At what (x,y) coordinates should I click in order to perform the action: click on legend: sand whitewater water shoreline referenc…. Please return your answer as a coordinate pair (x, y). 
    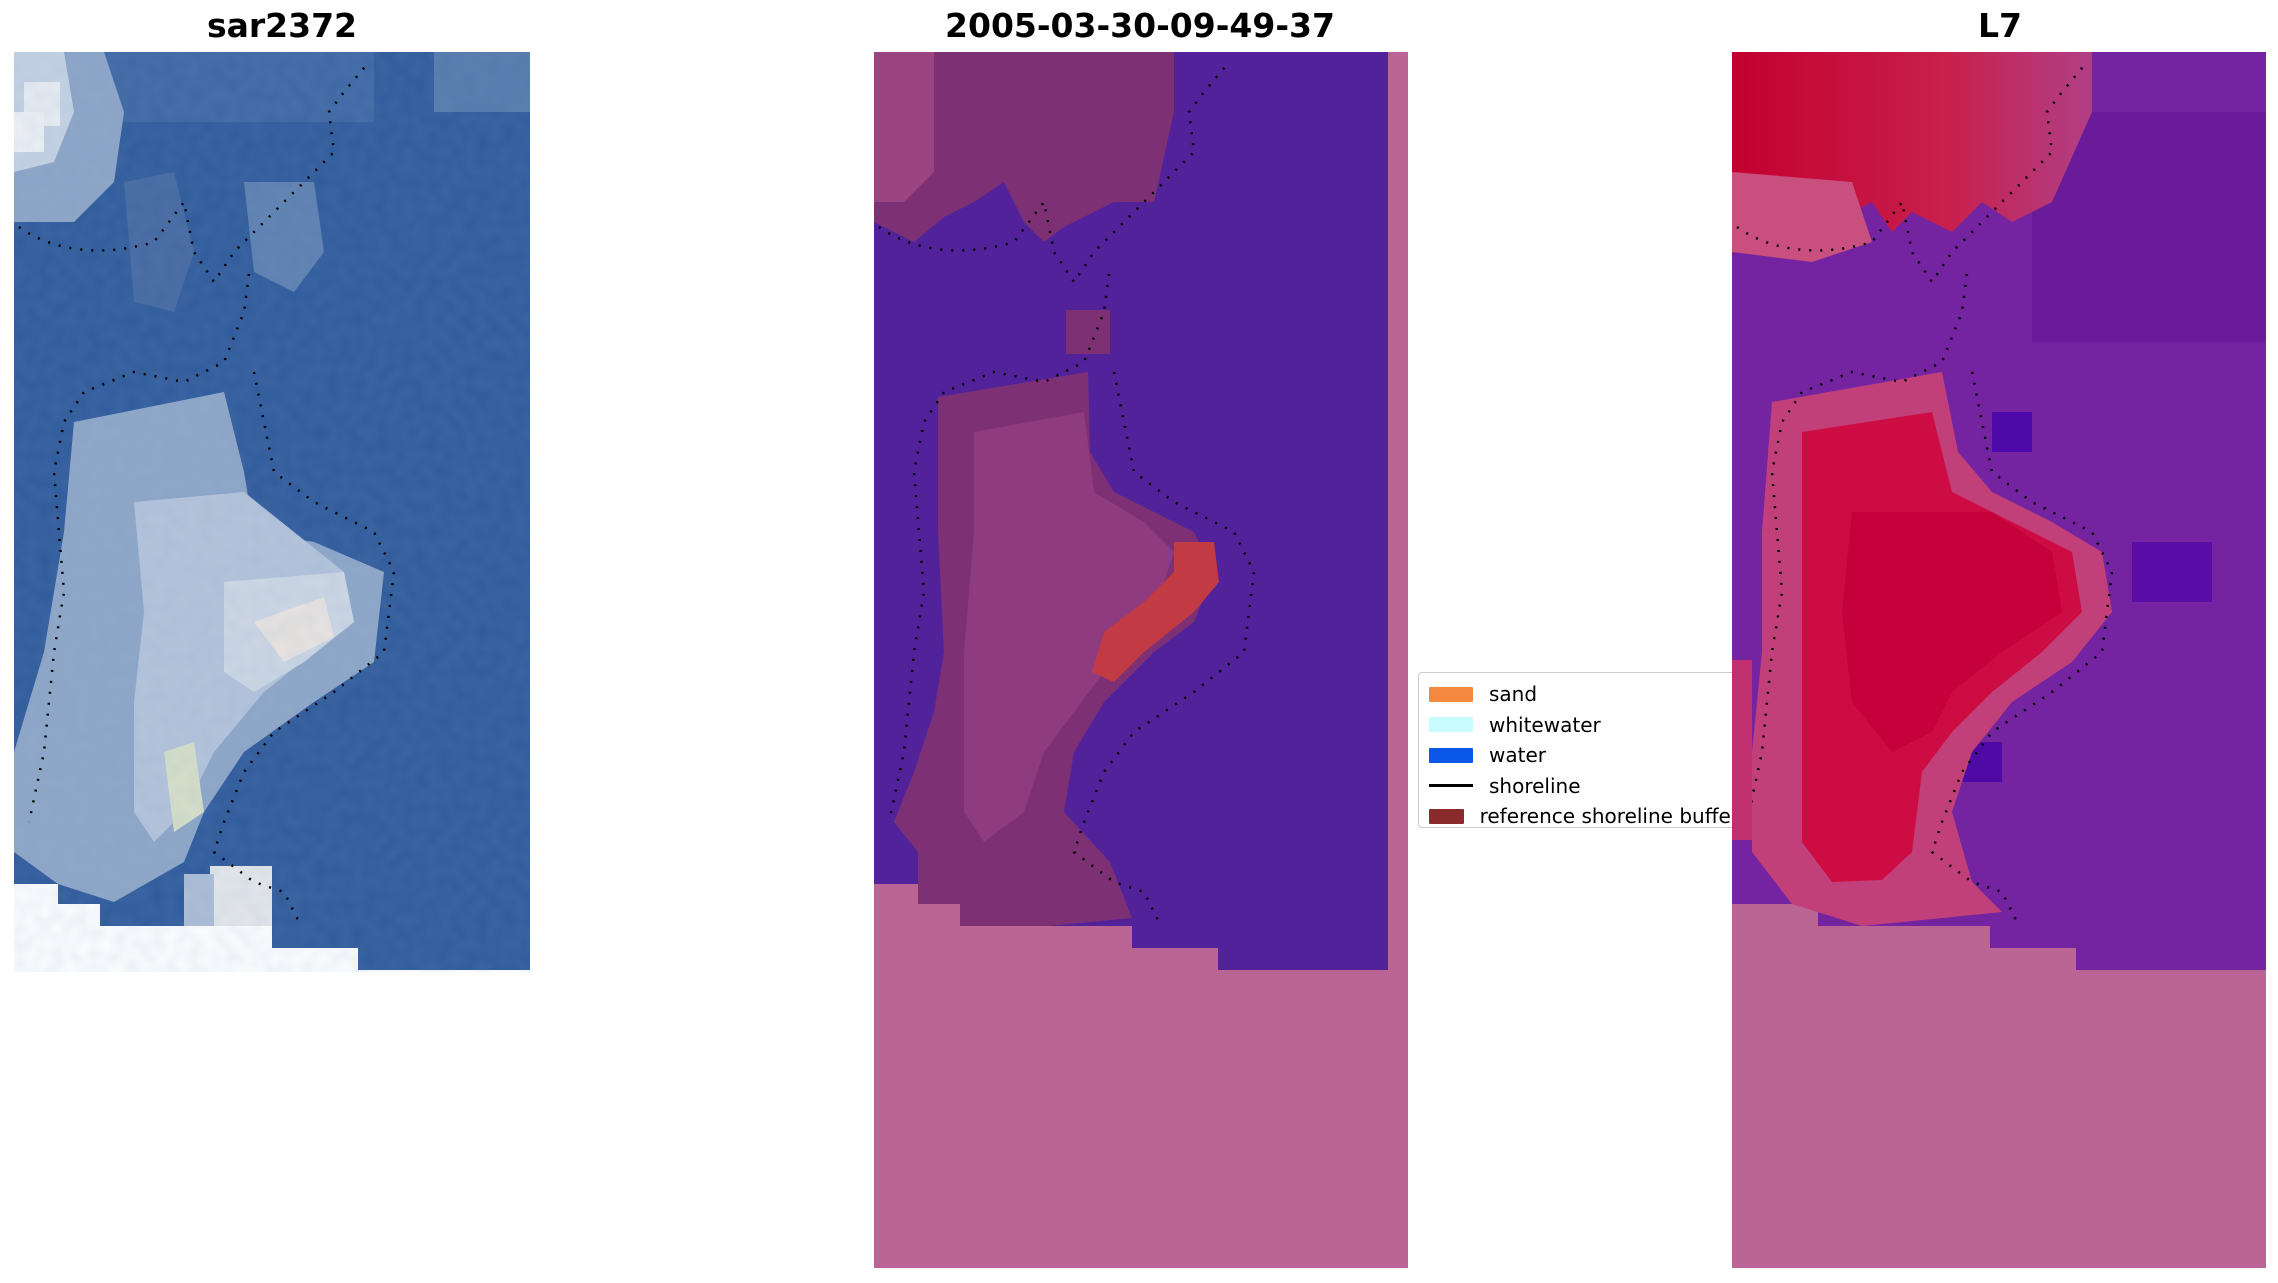
    Looking at the image, I should click on (1579, 750).